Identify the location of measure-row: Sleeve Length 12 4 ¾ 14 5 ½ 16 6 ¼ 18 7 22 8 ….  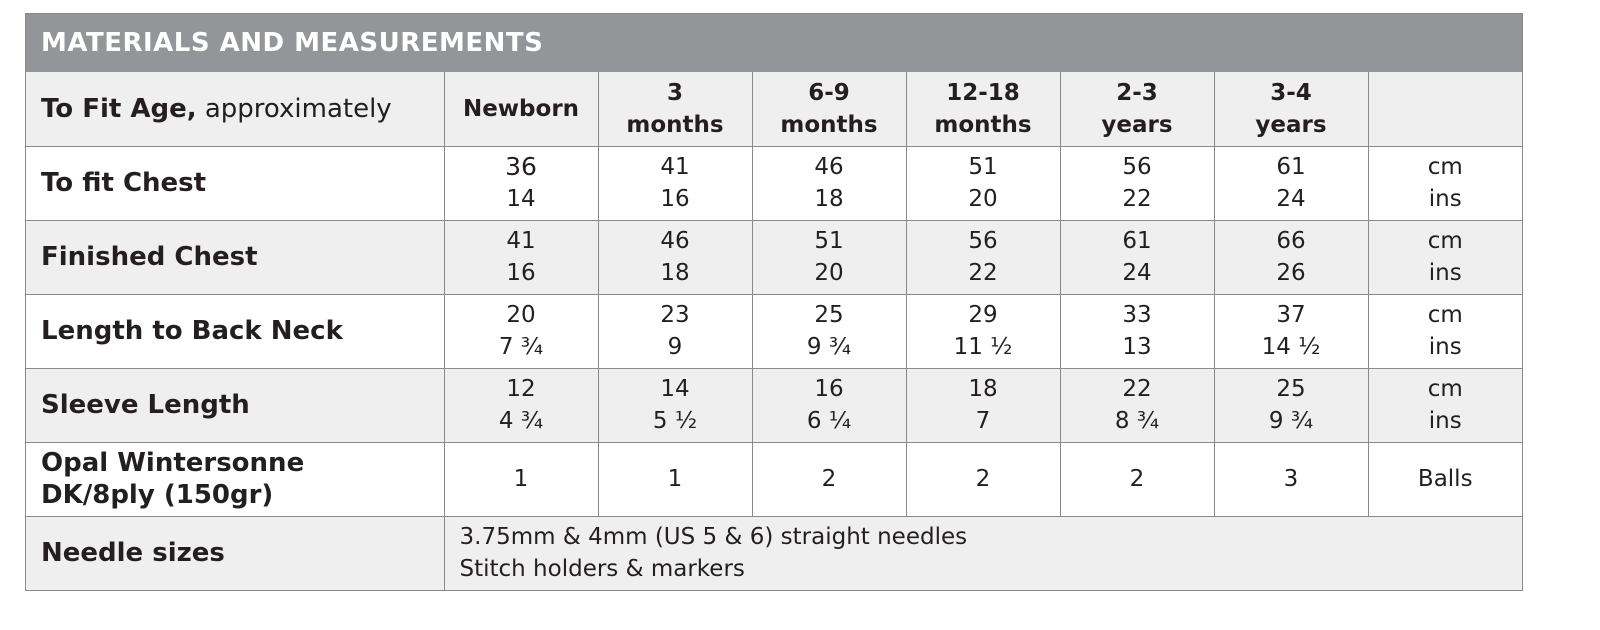
(774, 405).